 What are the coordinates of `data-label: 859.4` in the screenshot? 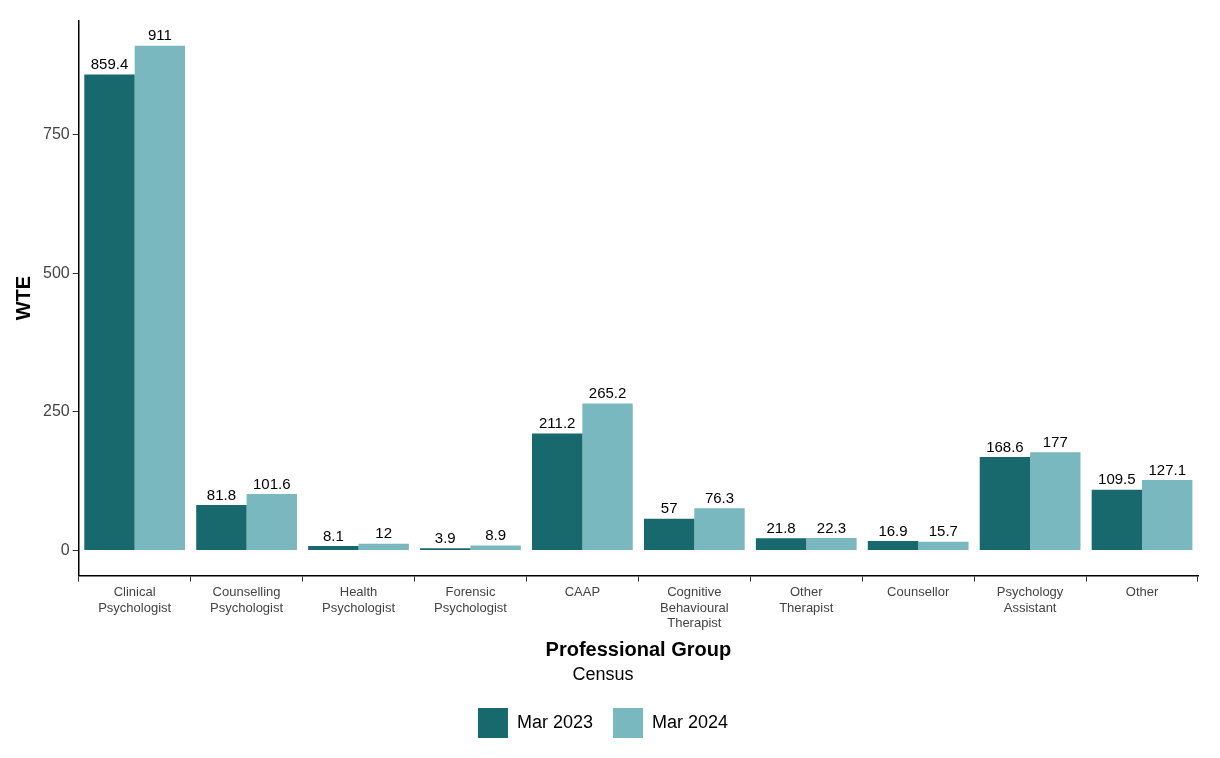 It's located at (109, 64).